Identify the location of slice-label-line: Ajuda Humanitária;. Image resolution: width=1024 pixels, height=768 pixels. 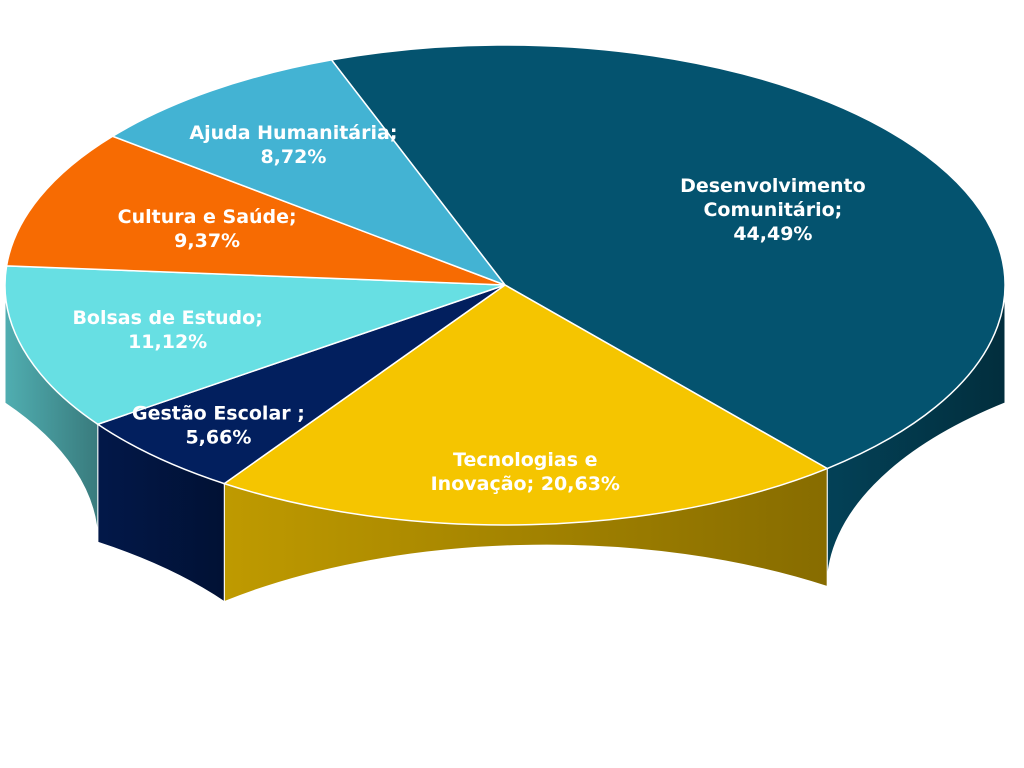
(293, 133).